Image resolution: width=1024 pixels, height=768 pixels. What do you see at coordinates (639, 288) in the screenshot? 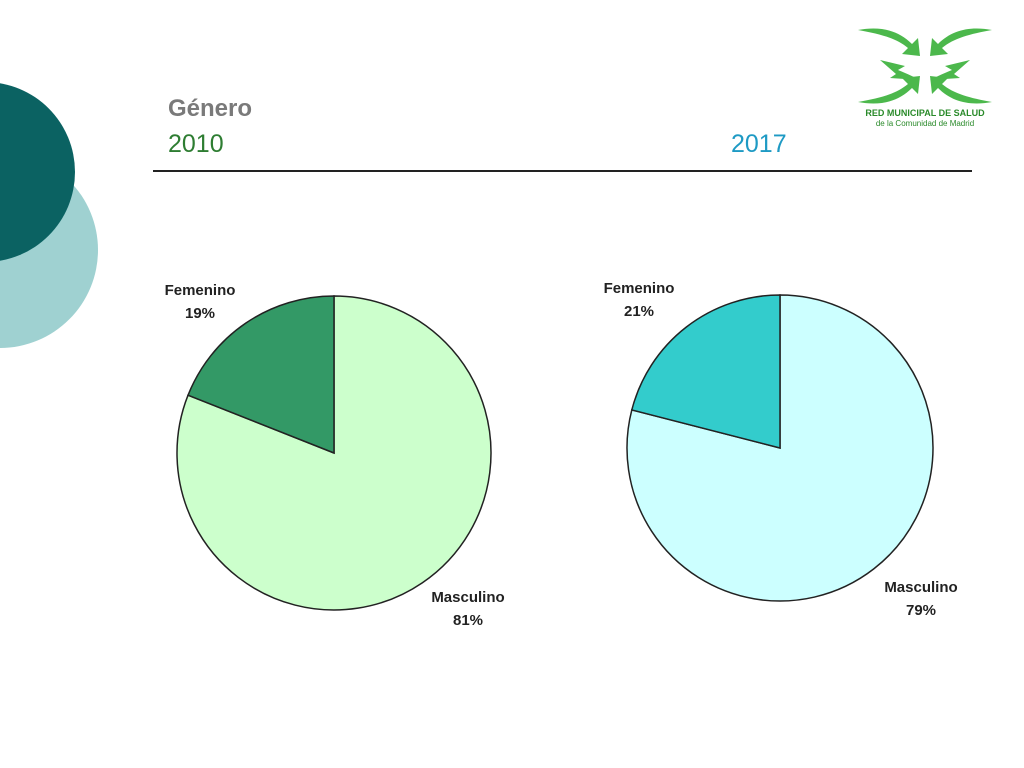
I see `pie-label-femenino-2017: Femenino` at bounding box center [639, 288].